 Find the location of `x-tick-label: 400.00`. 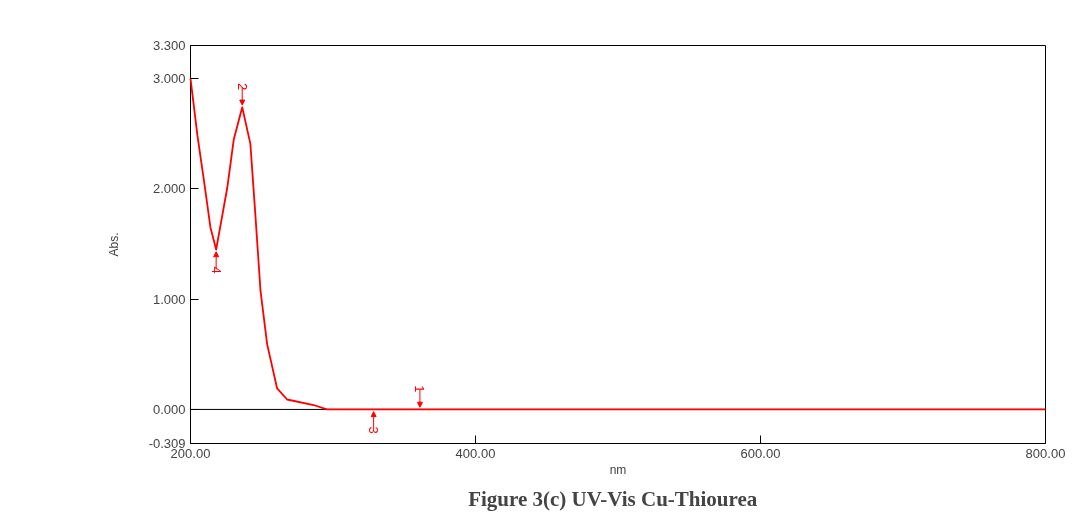

x-tick-label: 400.00 is located at coordinates (475, 453).